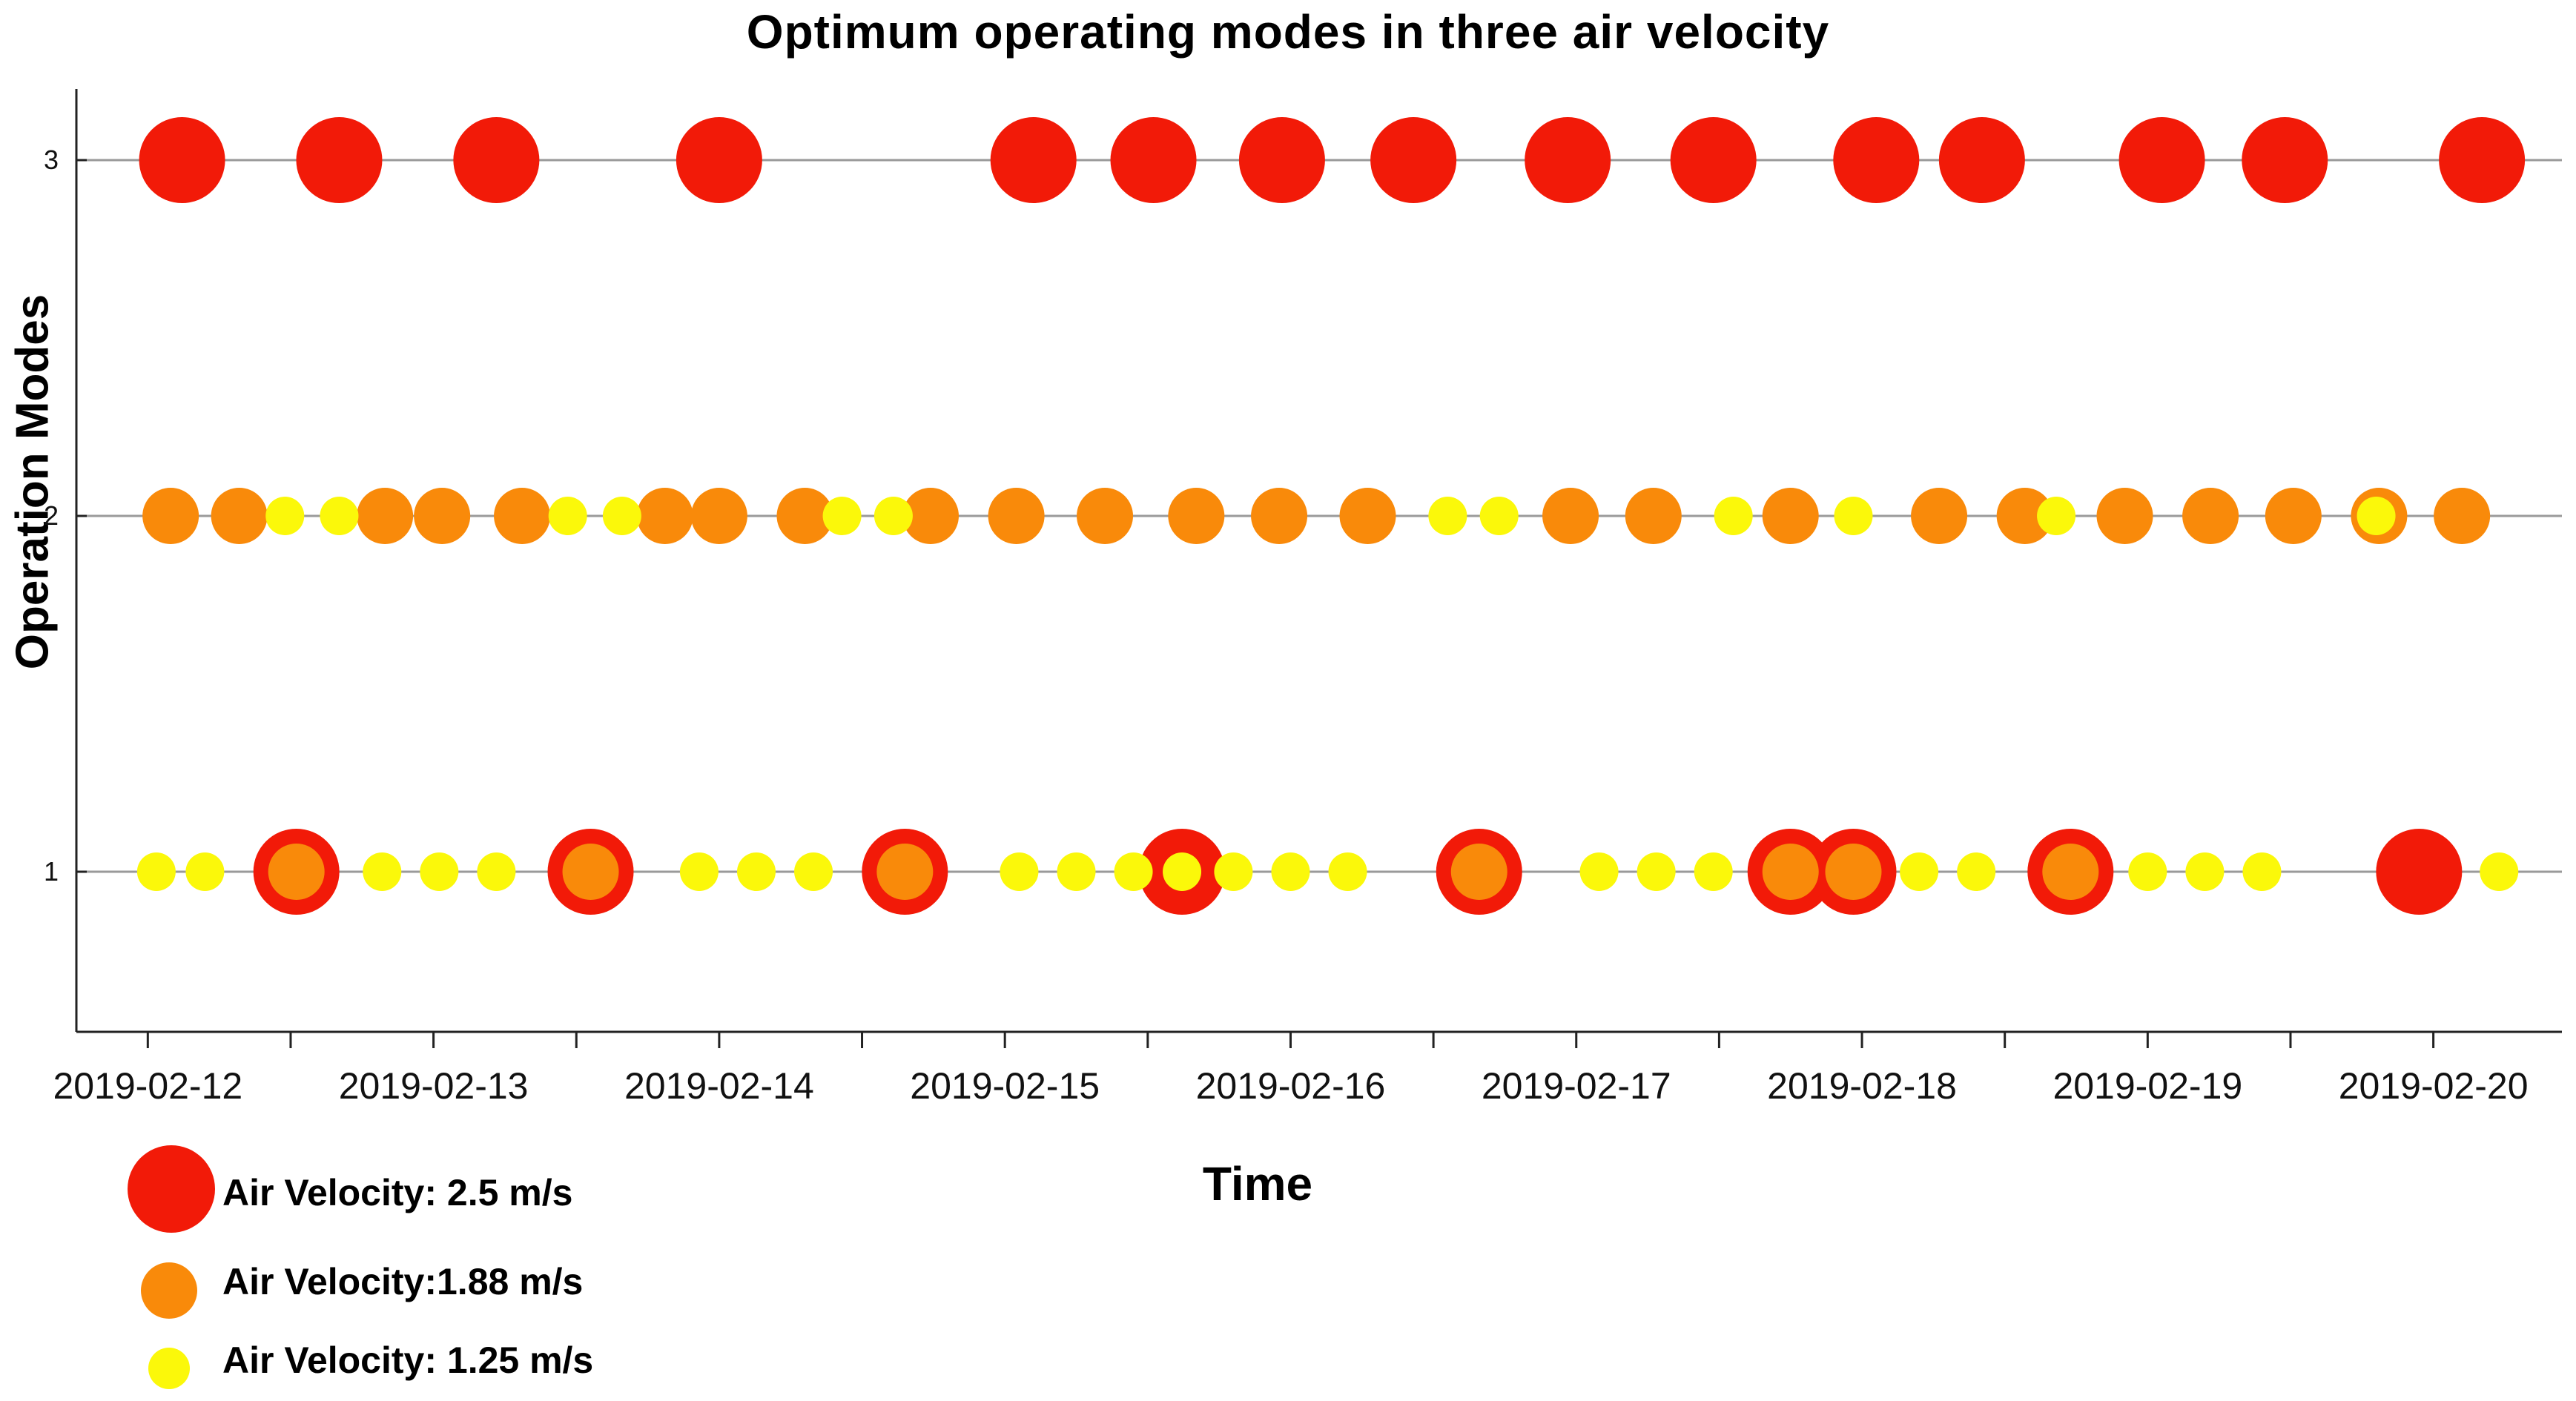  Describe the element at coordinates (1862, 1086) in the screenshot. I see `x-tick-label: 2019-02-18` at that location.